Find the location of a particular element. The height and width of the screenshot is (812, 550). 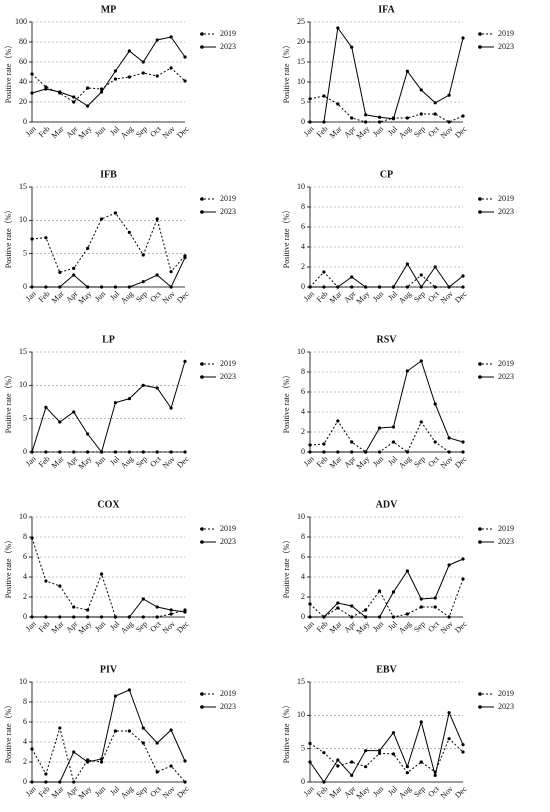

y-tick-label: 4 is located at coordinates (303, 411).